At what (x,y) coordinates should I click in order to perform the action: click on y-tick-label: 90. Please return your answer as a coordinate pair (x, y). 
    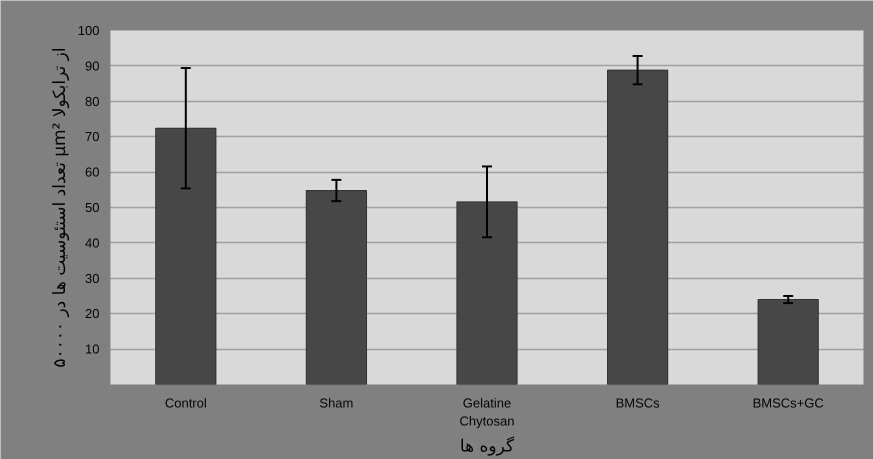
    Looking at the image, I should click on (92, 66).